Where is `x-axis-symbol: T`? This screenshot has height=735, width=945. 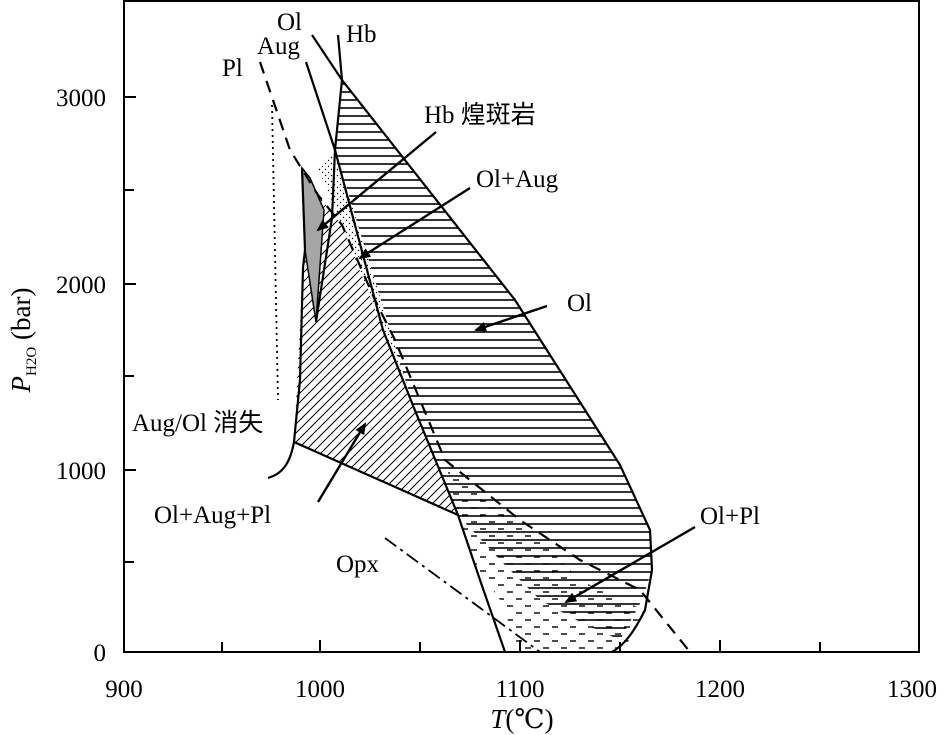
x-axis-symbol: T is located at coordinates (498, 719).